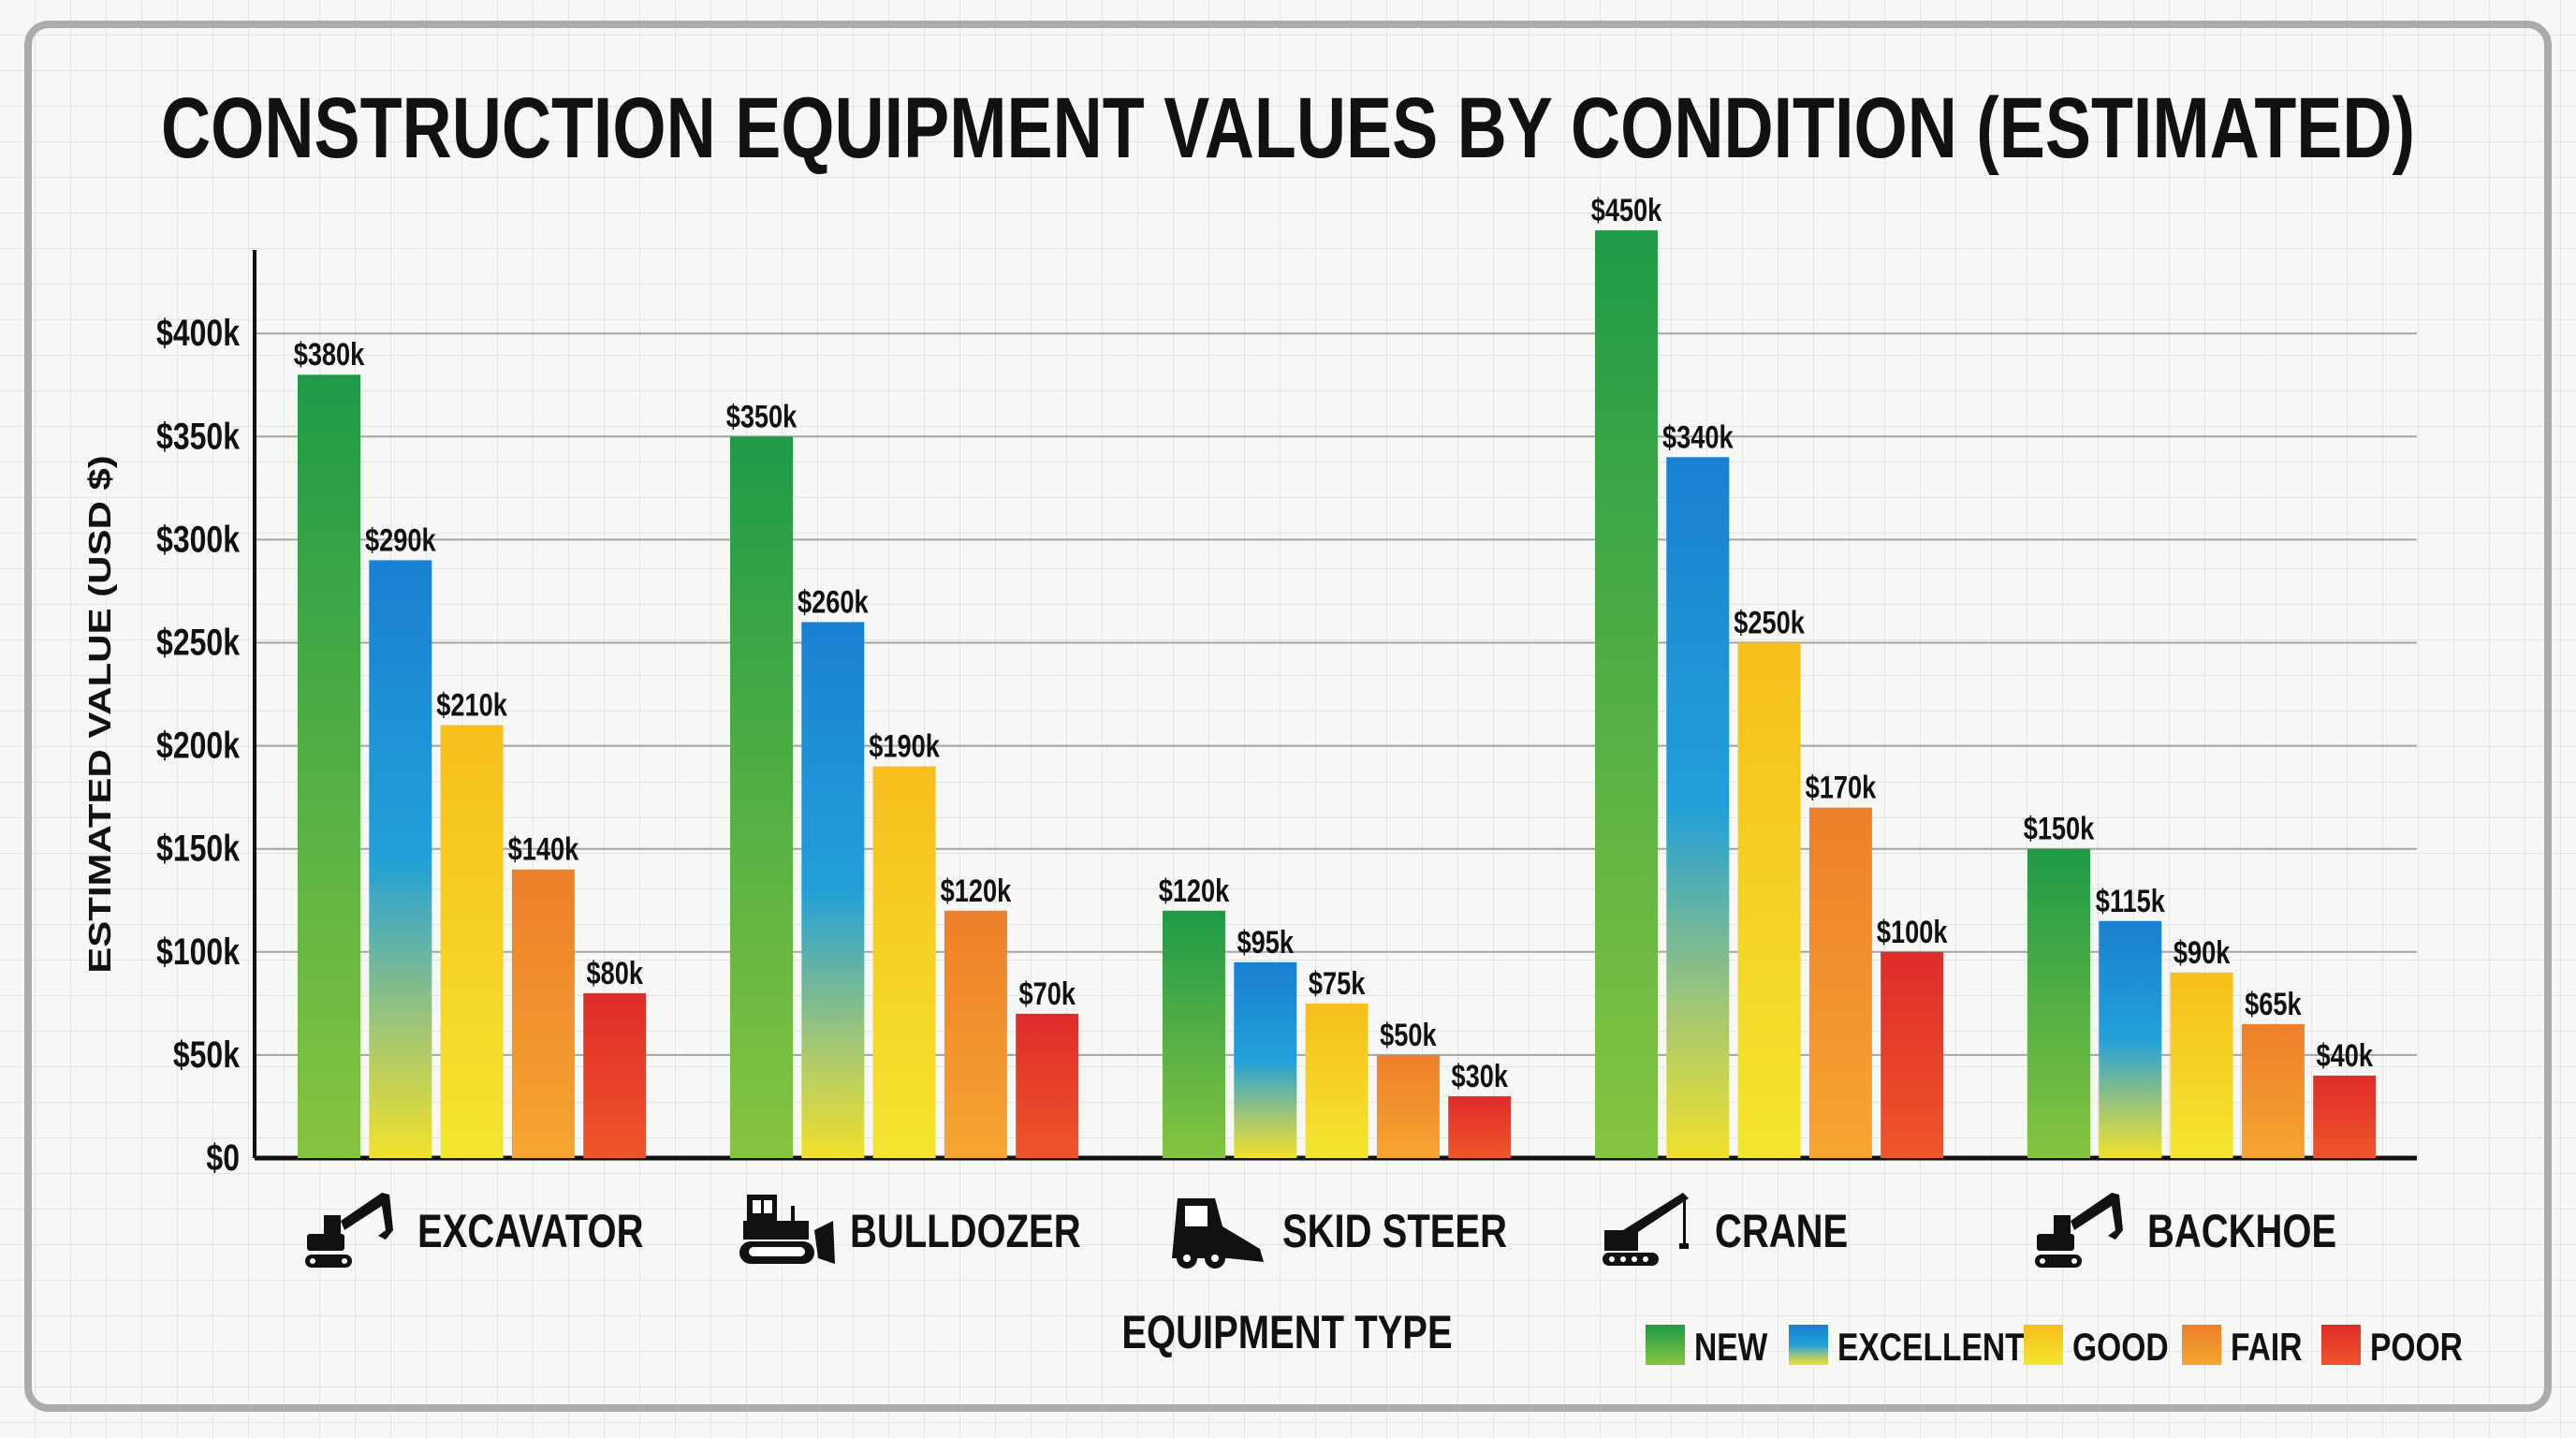 This screenshot has height=1438, width=2576. I want to click on y-axis-label: ESTIMATED VALUE (USD $), so click(100, 714).